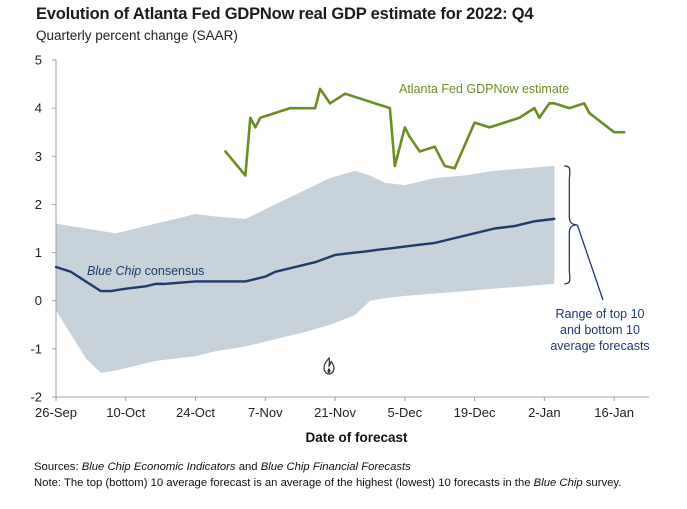 This screenshot has width=687, height=509. Describe the element at coordinates (38, 108) in the screenshot. I see `y-tick-label: 4` at that location.